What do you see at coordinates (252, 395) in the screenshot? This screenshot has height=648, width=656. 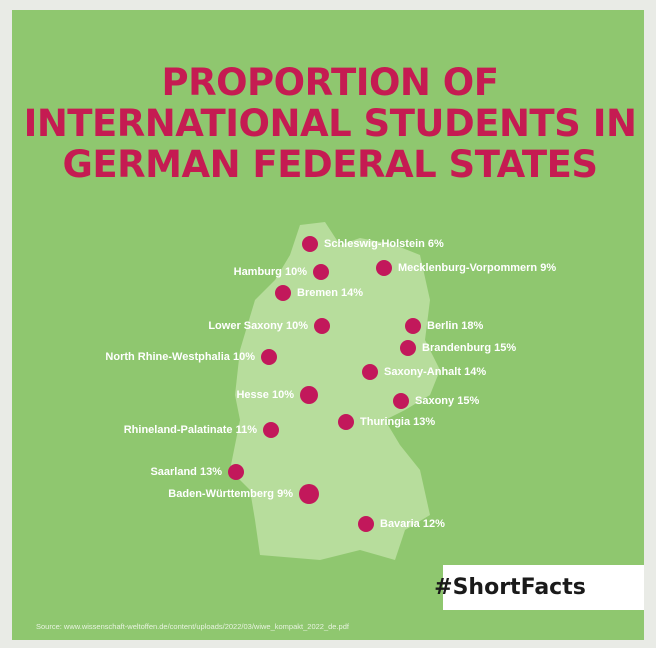 I see `state-name: Hesse` at bounding box center [252, 395].